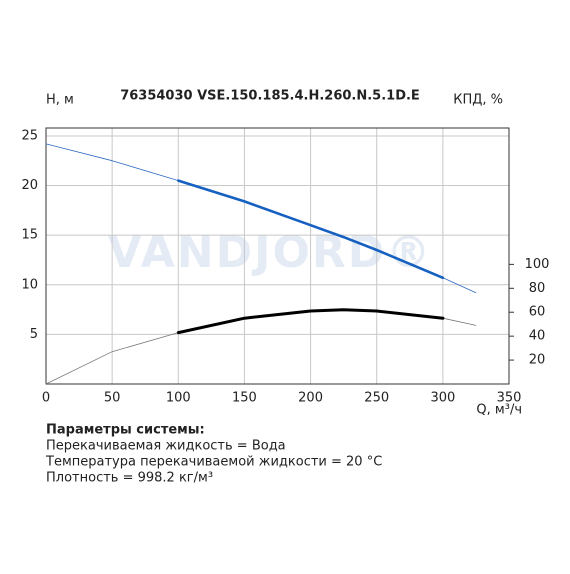 The image size is (570, 574). What do you see at coordinates (537, 288) in the screenshot?
I see `y2-tick-label: 80` at bounding box center [537, 288].